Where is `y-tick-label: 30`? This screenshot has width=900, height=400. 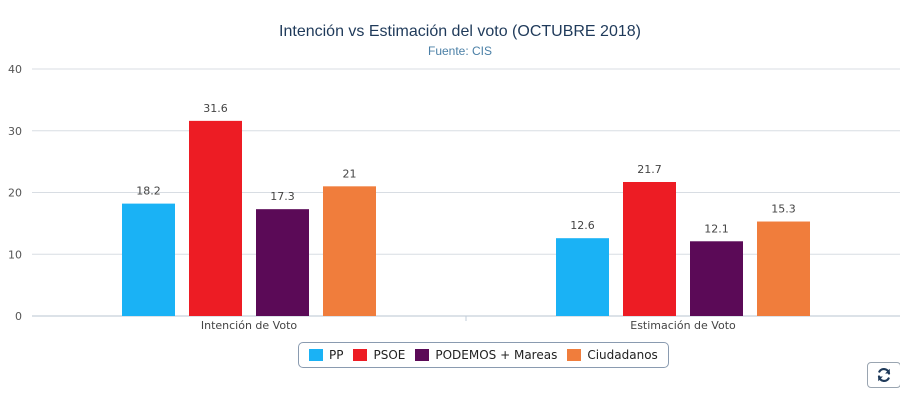
y-tick-label: 30 is located at coordinates (15, 131).